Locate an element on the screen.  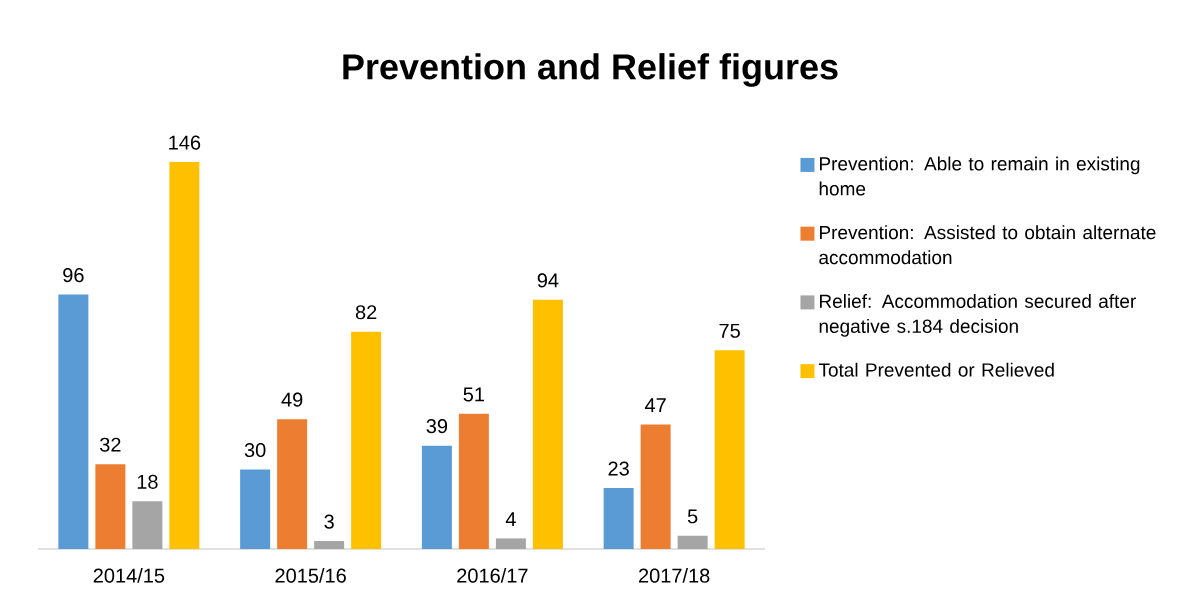
data-label: 30 is located at coordinates (255, 450).